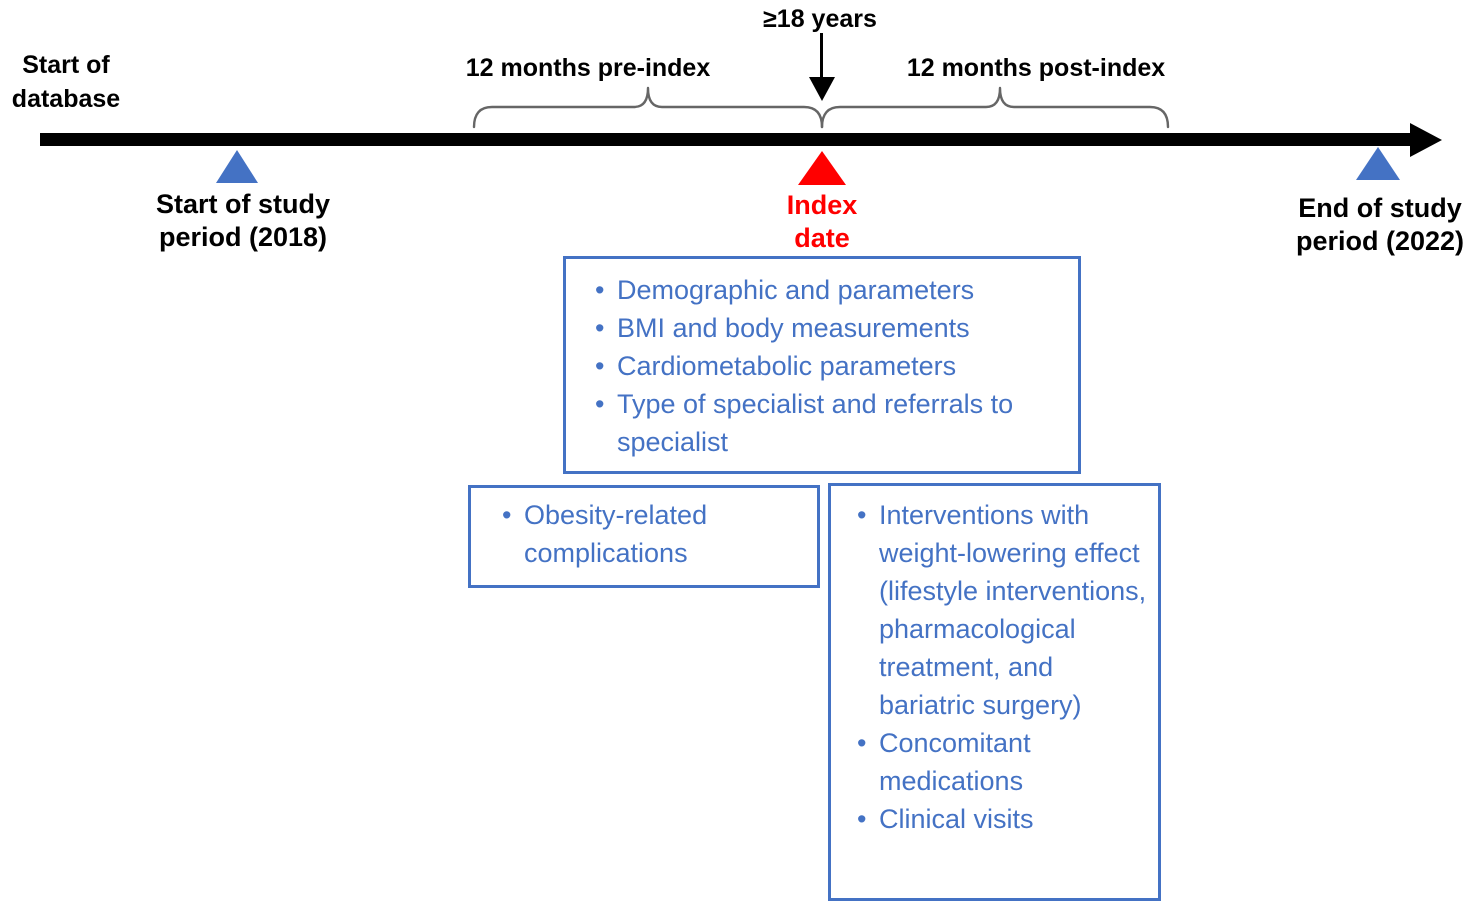 The image size is (1475, 904). Describe the element at coordinates (1378, 163) in the screenshot. I see `end-marker-triangle-icon` at that location.